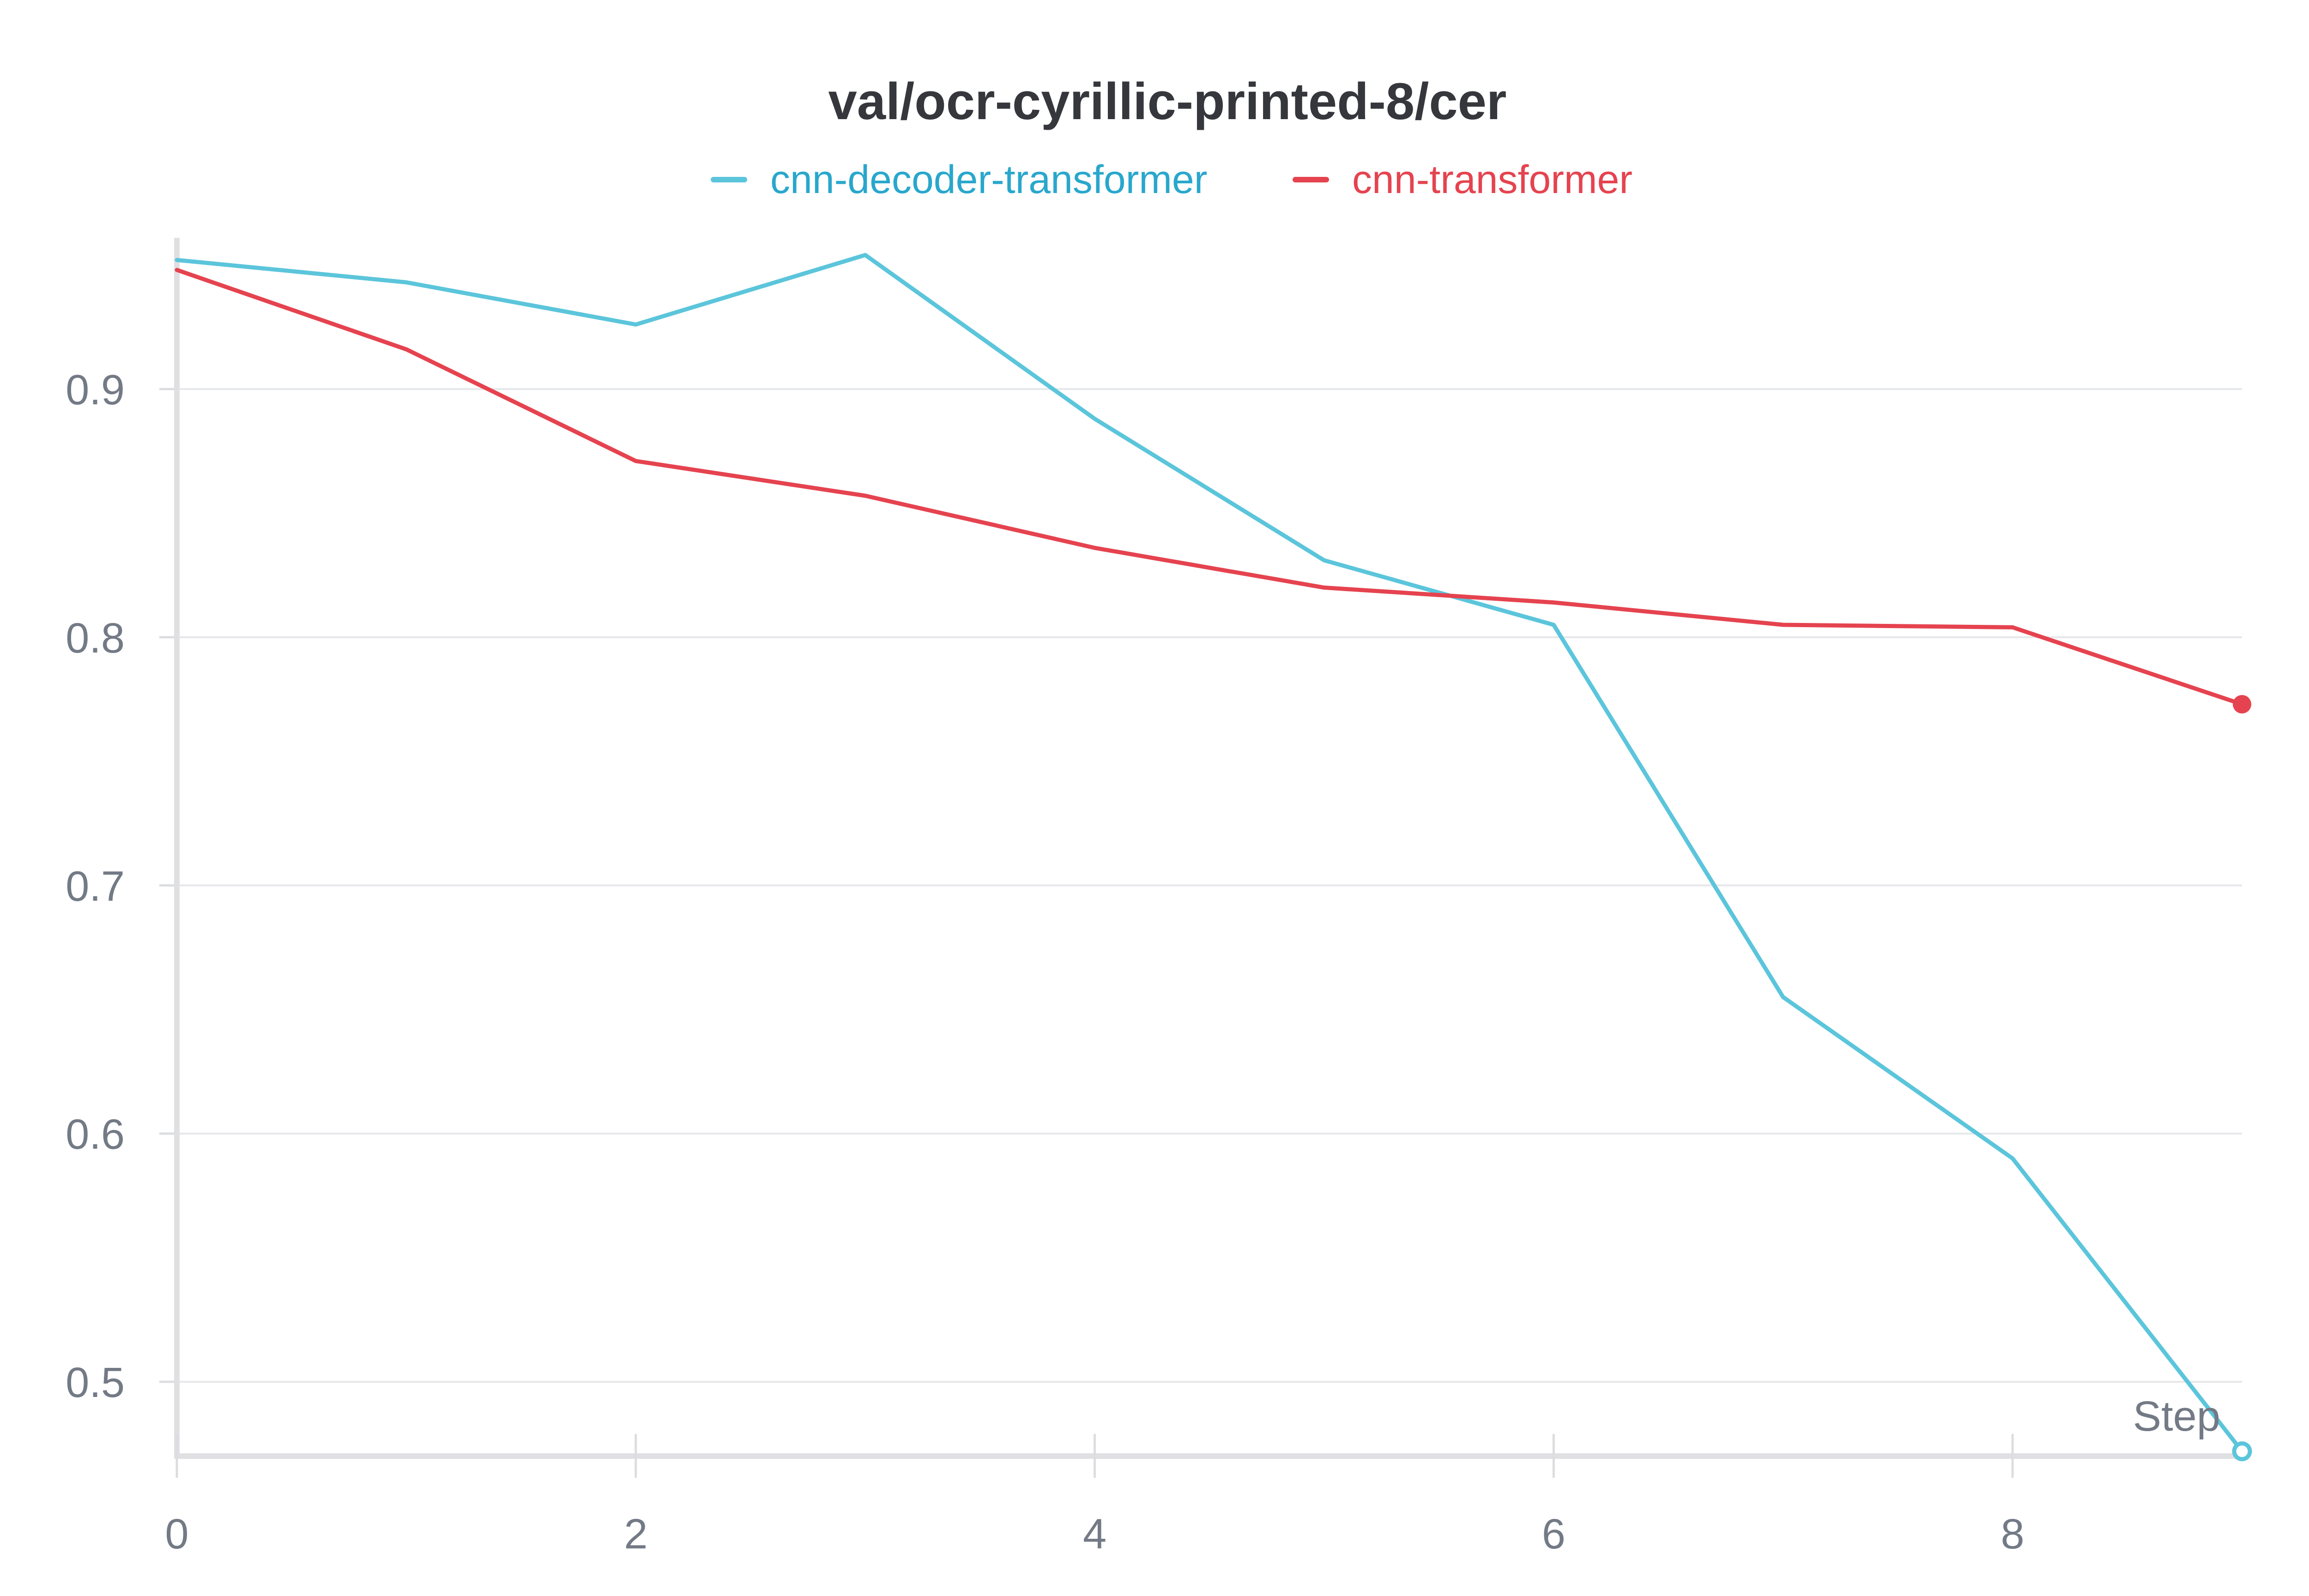 This screenshot has width=2309, height=1596. I want to click on legend-item-cnn-decoder-transformer: cnn-decoder-transformer, so click(959, 179).